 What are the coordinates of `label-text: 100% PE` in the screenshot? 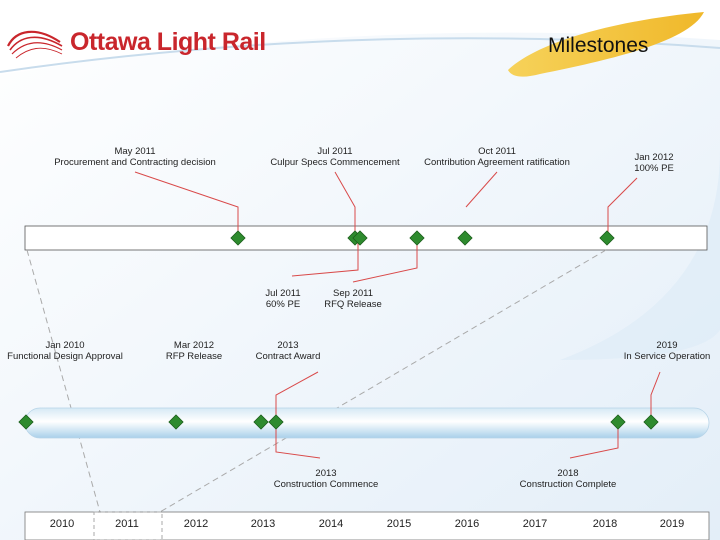 It's located at (654, 168).